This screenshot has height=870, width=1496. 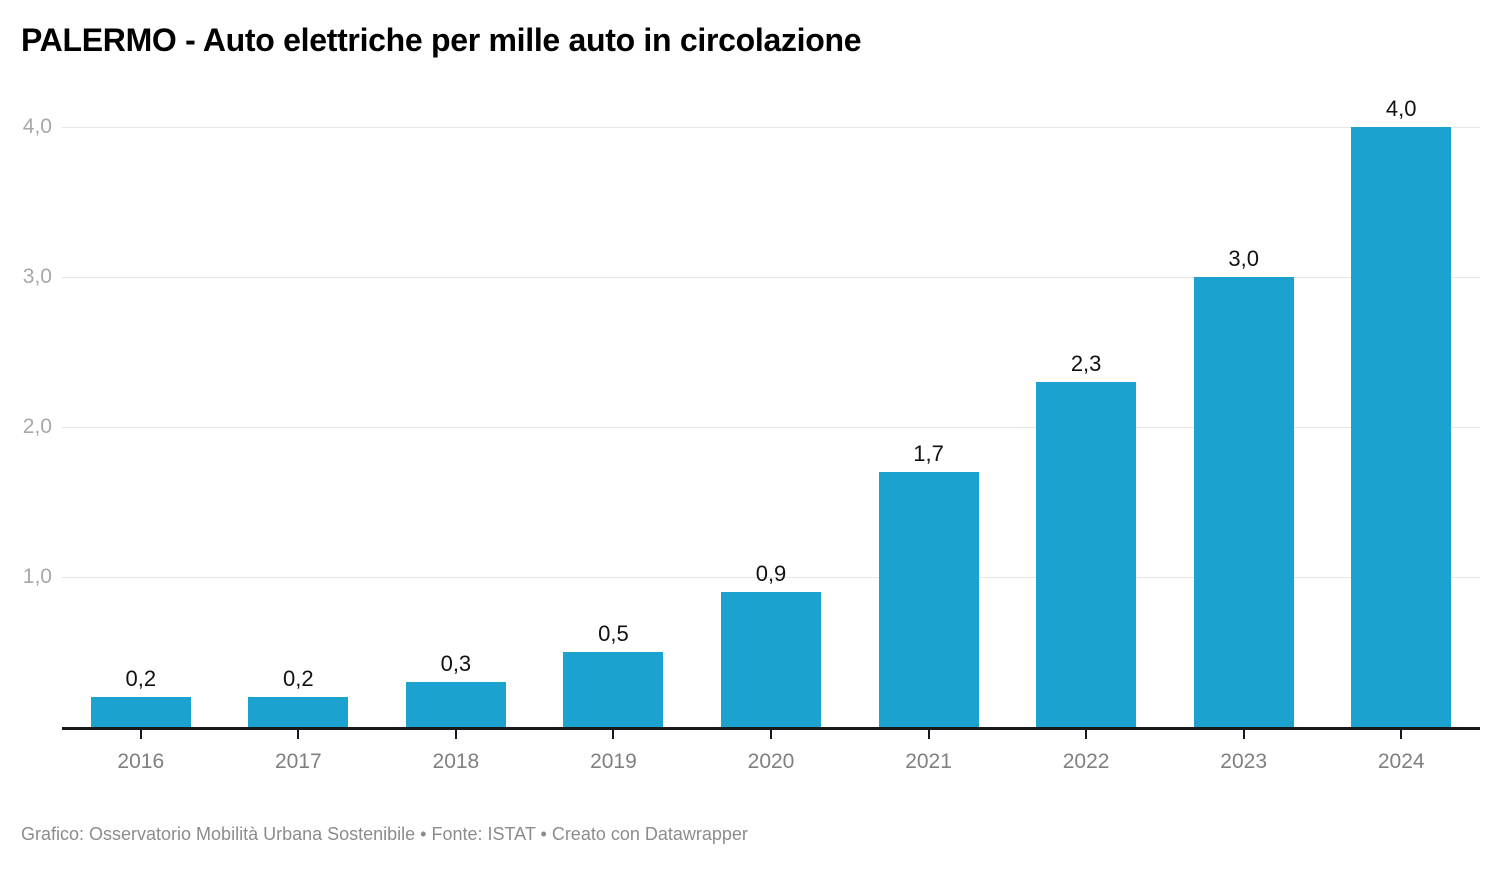 What do you see at coordinates (928, 599) in the screenshot?
I see `bar-2021` at bounding box center [928, 599].